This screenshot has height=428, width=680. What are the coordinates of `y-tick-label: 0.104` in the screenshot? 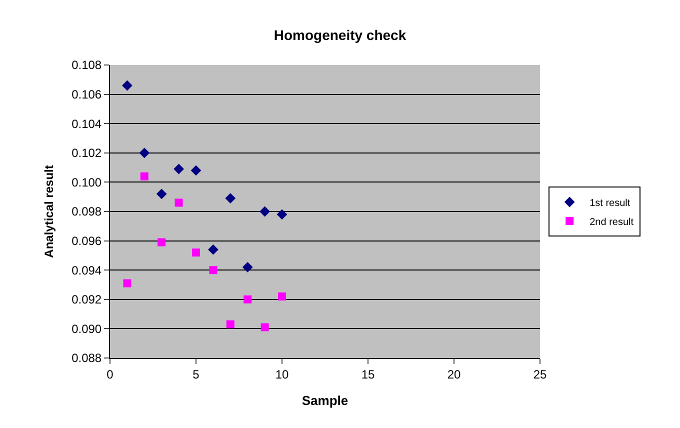 It's located at (87, 123).